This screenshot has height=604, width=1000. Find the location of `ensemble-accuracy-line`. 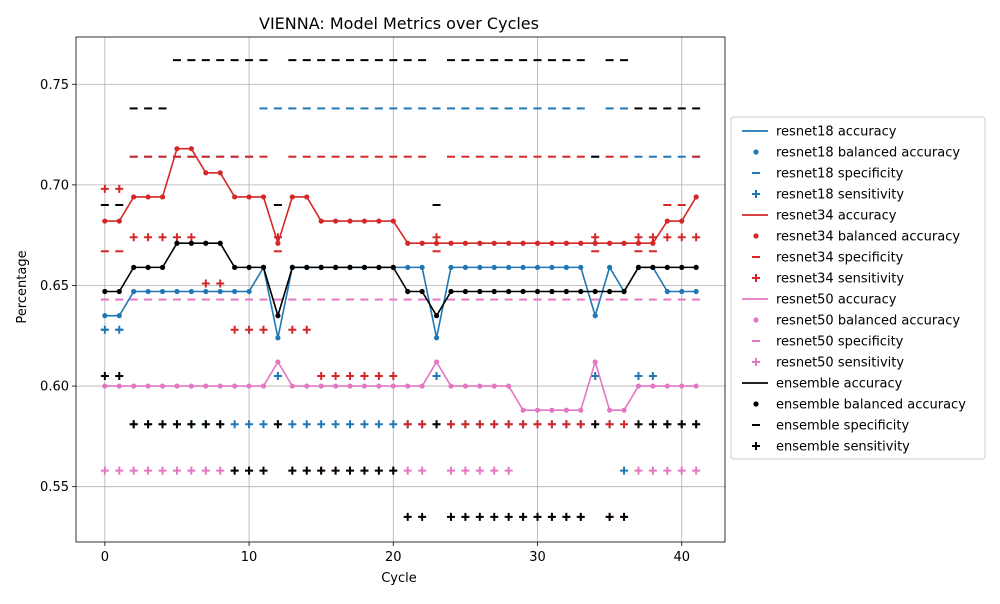

ensemble-accuracy-line is located at coordinates (400, 280).